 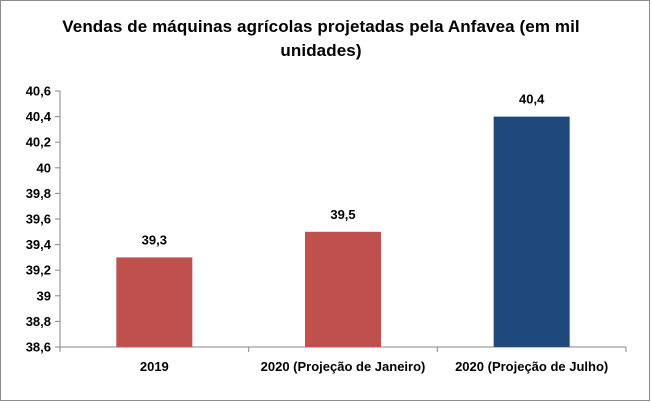 What do you see at coordinates (38, 219) in the screenshot?
I see `y-tick-label: 39,6` at bounding box center [38, 219].